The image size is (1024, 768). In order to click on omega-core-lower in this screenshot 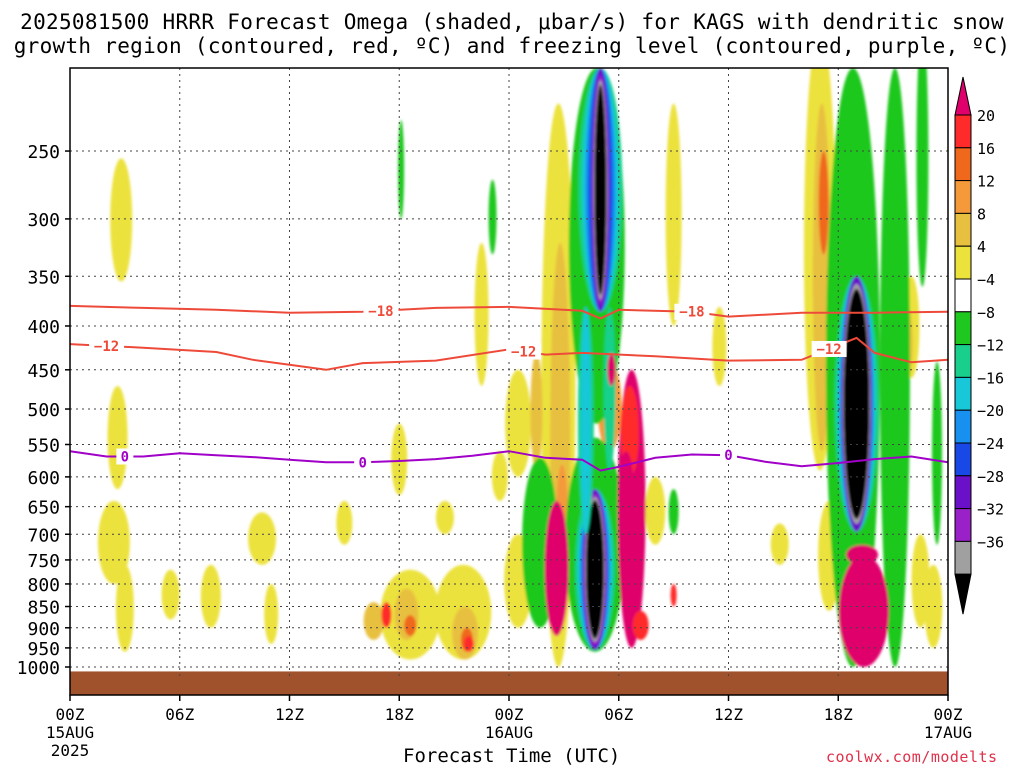, I will do `click(594, 569)`.